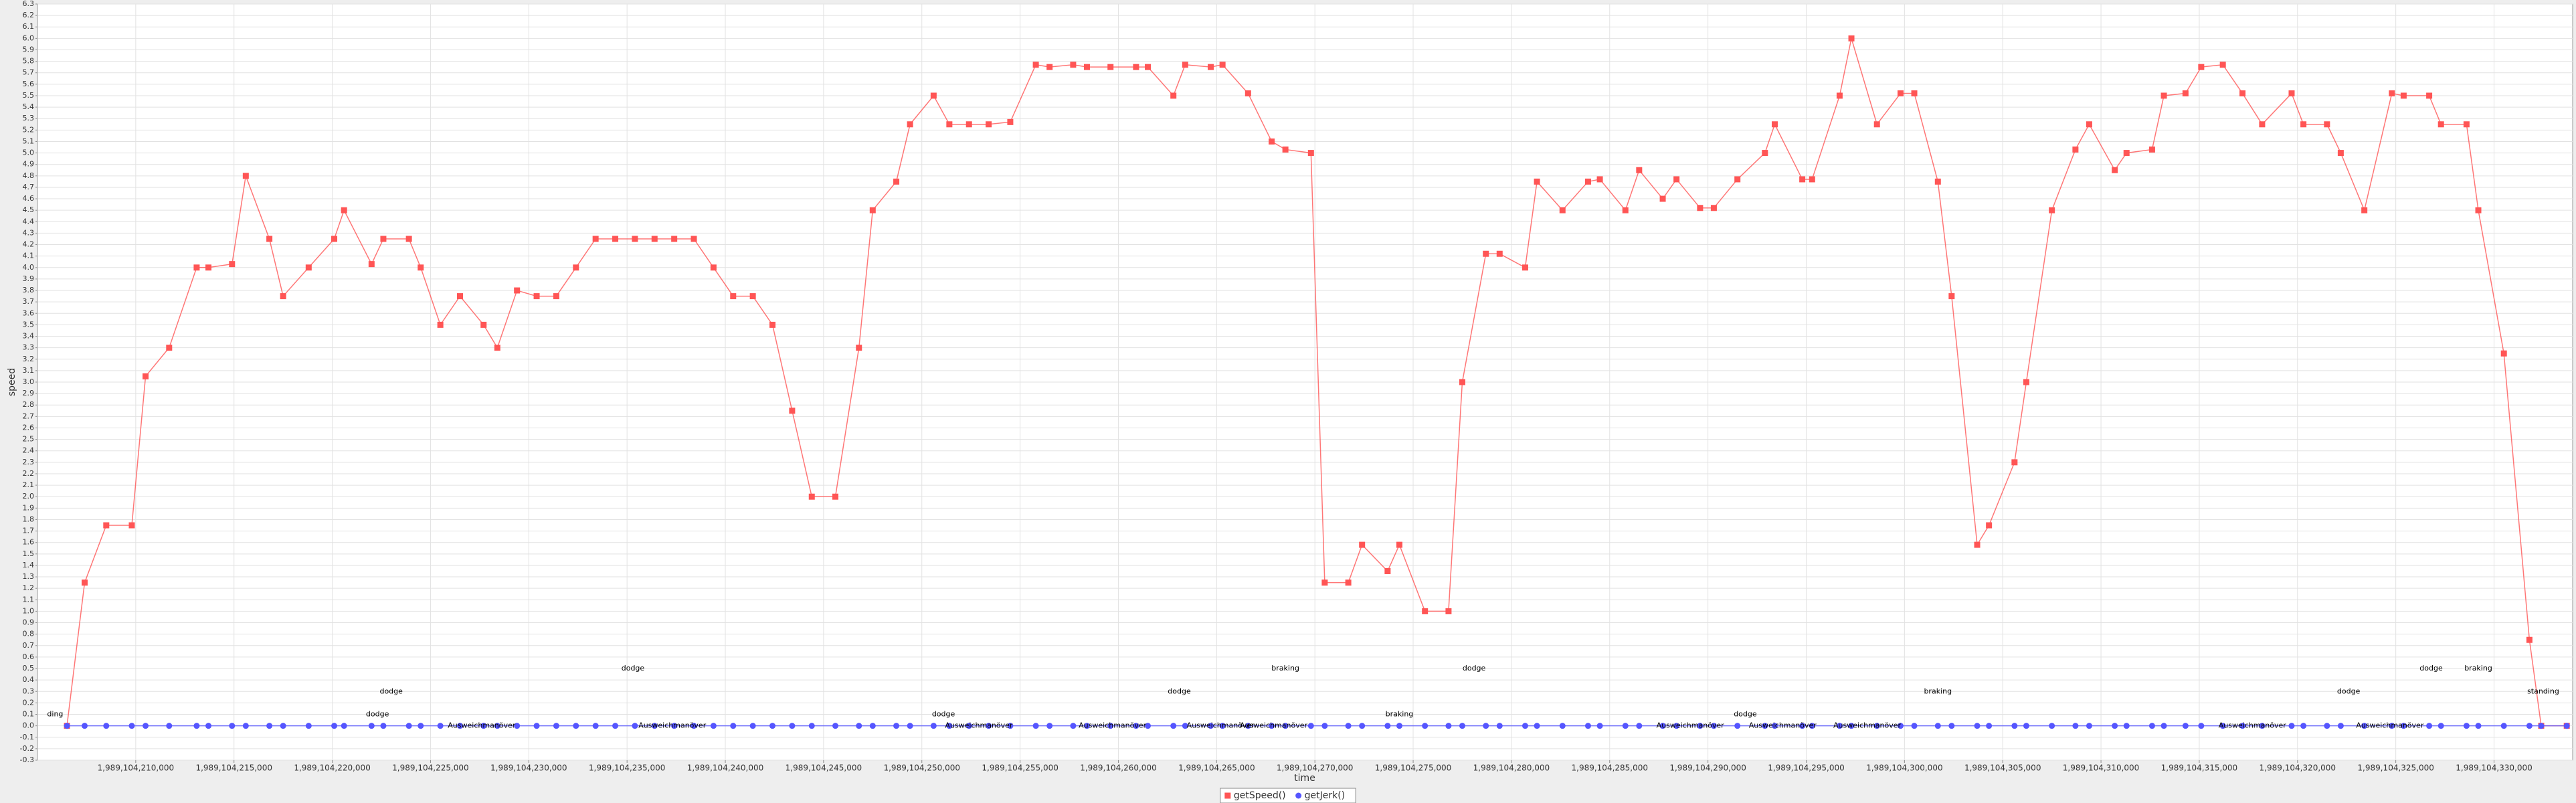 This screenshot has height=803, width=2576. What do you see at coordinates (29, 4) in the screenshot?
I see `y-tick-label: 6.3` at bounding box center [29, 4].